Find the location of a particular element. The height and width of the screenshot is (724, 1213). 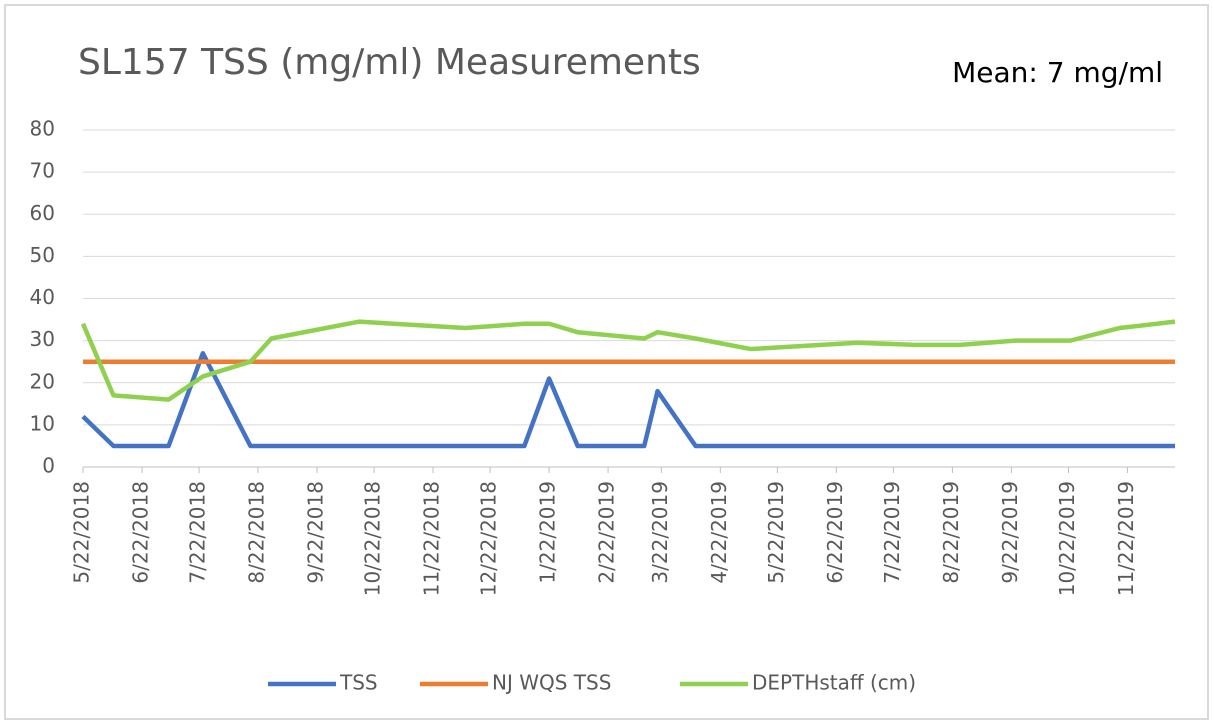

y-tick-label: 30 is located at coordinates (42, 339).